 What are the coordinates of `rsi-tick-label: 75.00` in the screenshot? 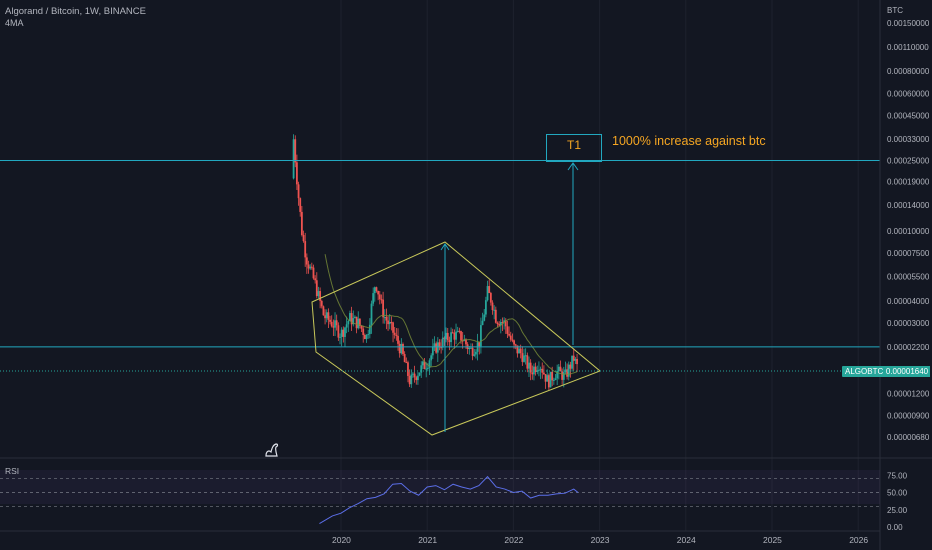 It's located at (897, 475).